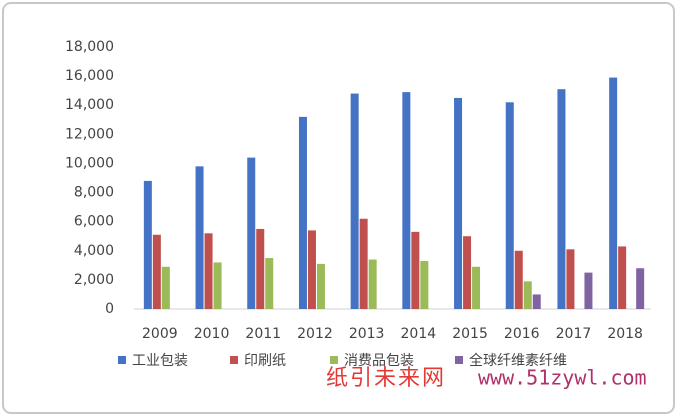 This screenshot has width=678, height=419. What do you see at coordinates (263, 334) in the screenshot?
I see `x-tick-label: 2011` at bounding box center [263, 334].